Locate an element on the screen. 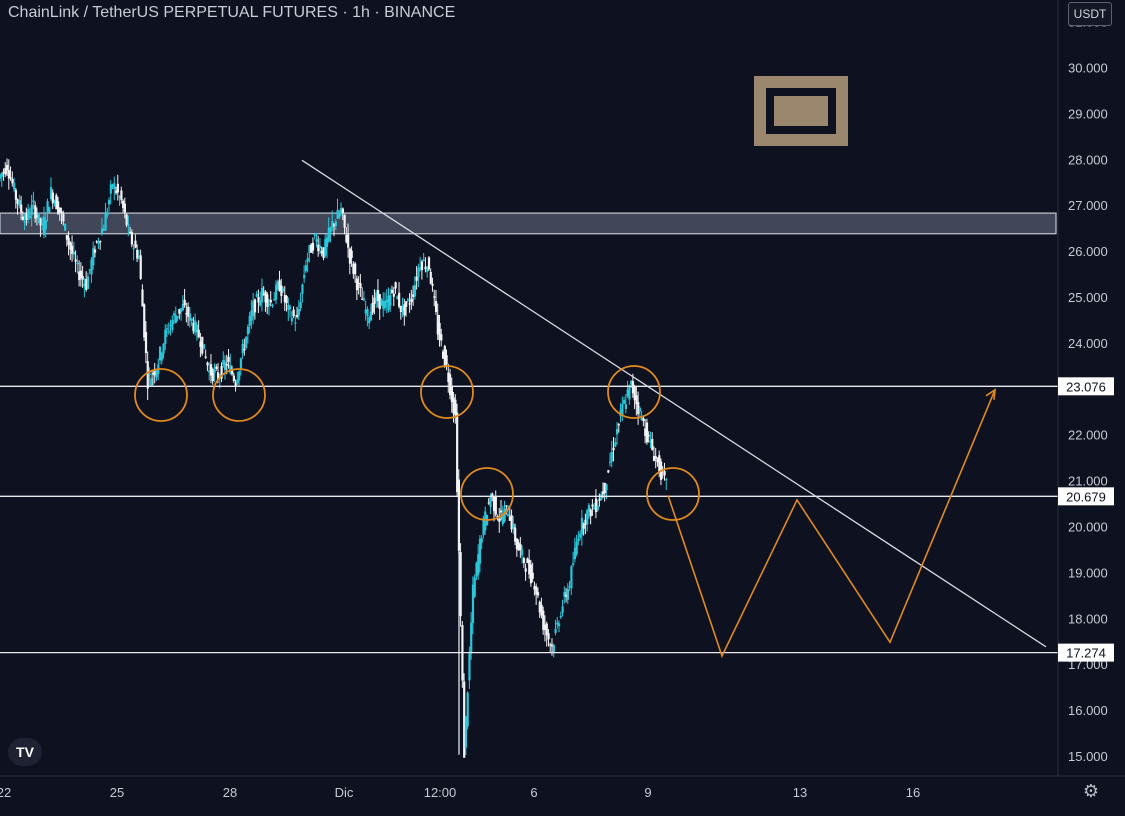 The width and height of the screenshot is (1125, 816). y-tick-label: 25.000 is located at coordinates (1088, 297).